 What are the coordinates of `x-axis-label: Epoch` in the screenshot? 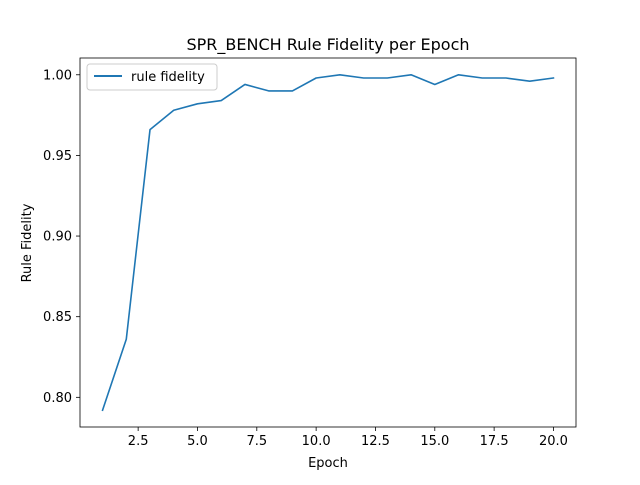 It's located at (328, 463).